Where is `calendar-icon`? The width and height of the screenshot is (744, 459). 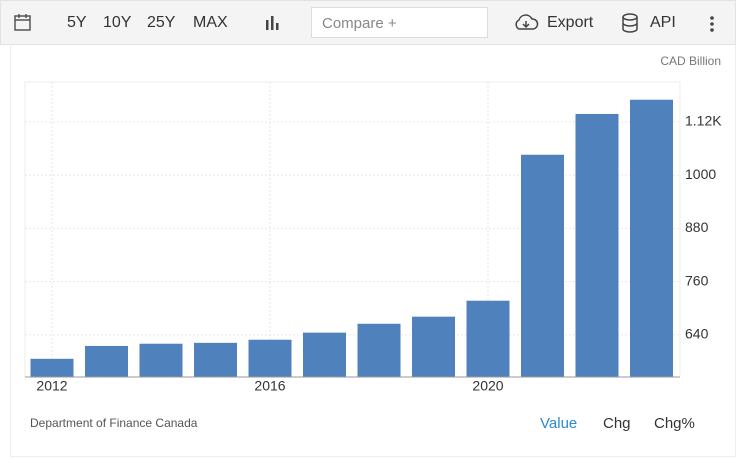
calendar-icon is located at coordinates (23, 23).